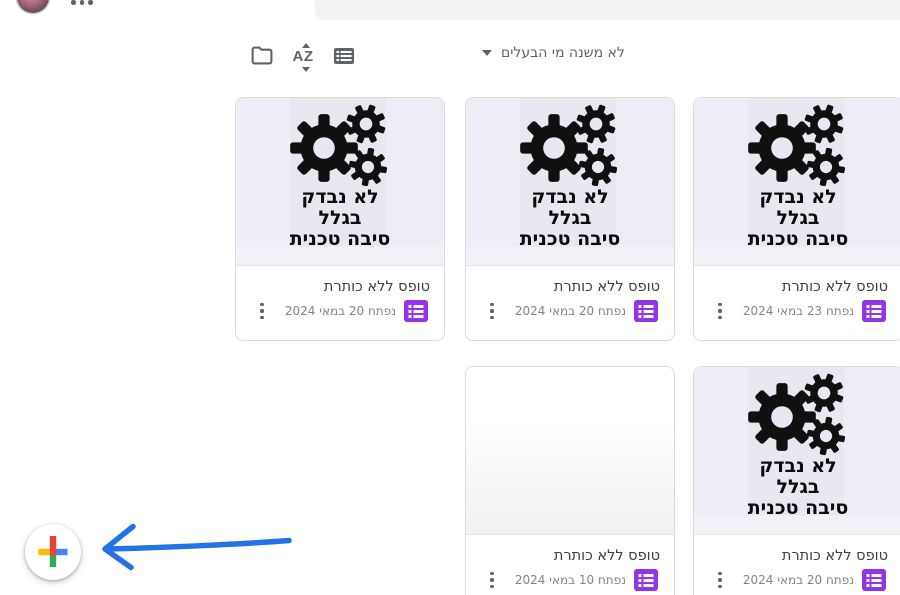 Image resolution: width=900 pixels, height=595 pixels. I want to click on search-bar, so click(607, 10).